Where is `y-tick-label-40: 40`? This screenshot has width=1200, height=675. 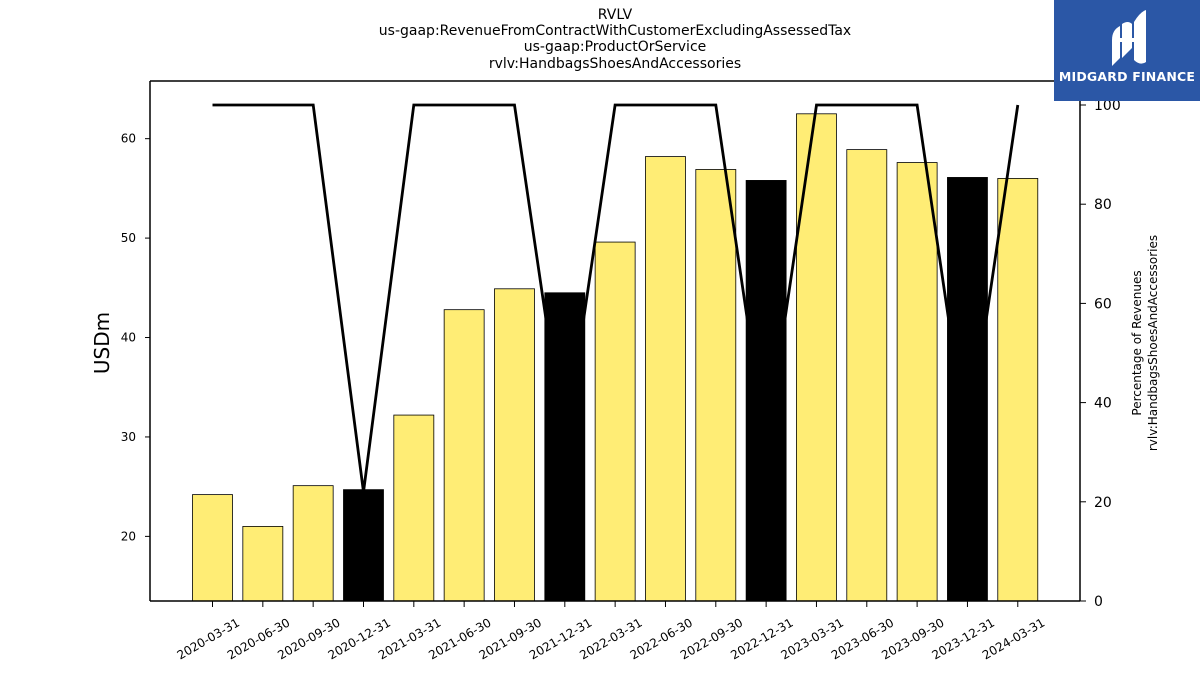
y-tick-label-40: 40 is located at coordinates (128, 338).